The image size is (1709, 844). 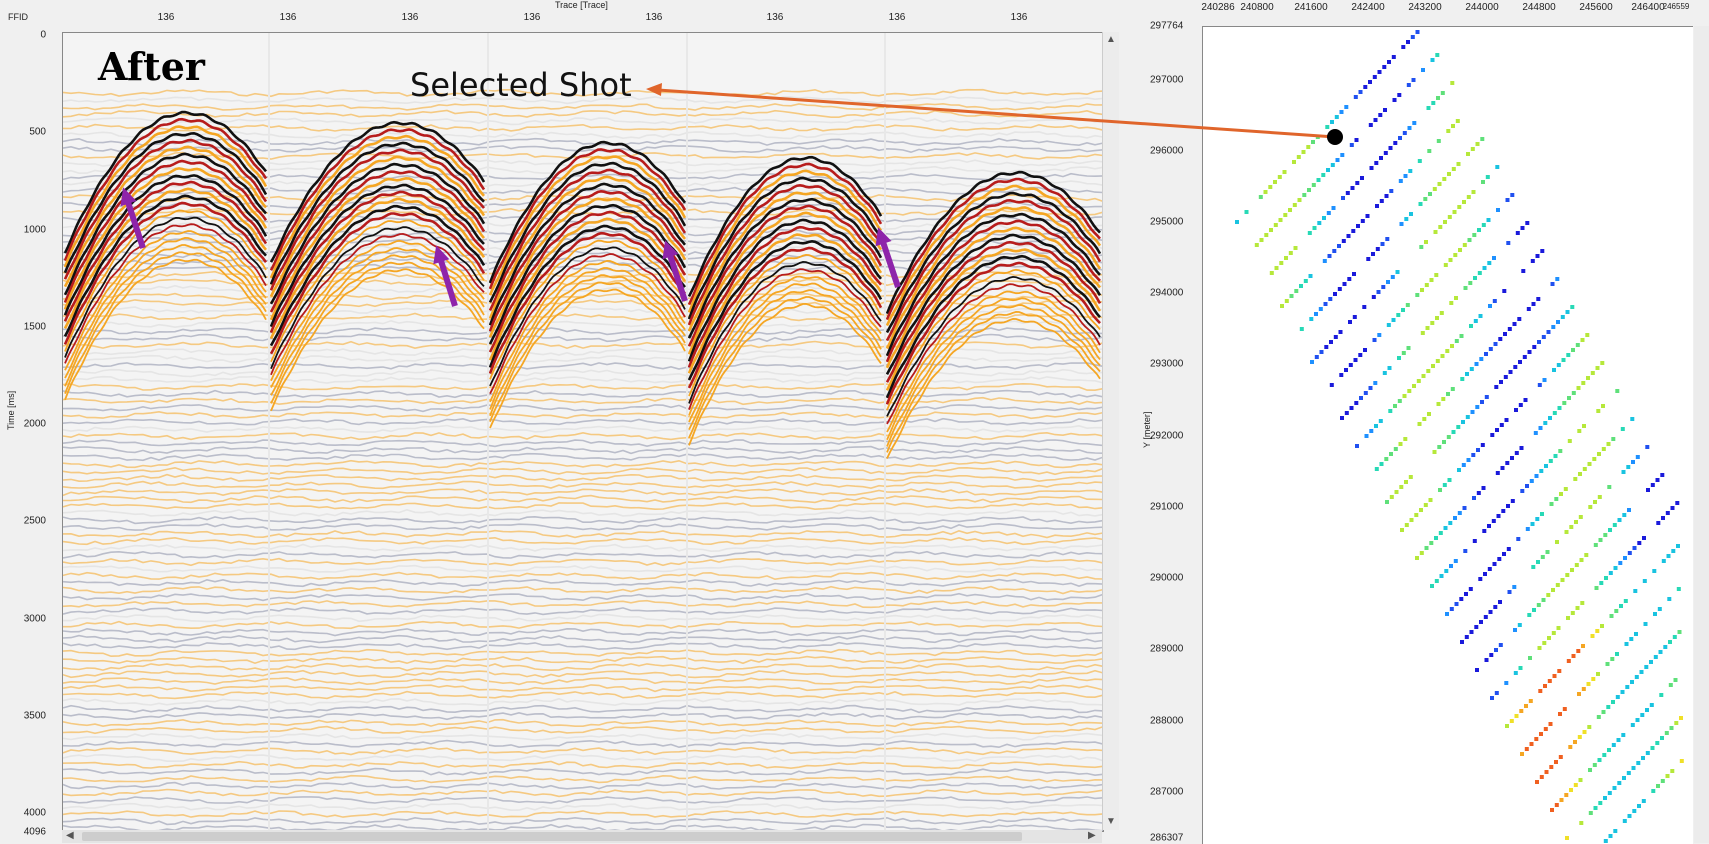 I want to click on horizontal-scrollbar: ◀ ▶, so click(x=582, y=836).